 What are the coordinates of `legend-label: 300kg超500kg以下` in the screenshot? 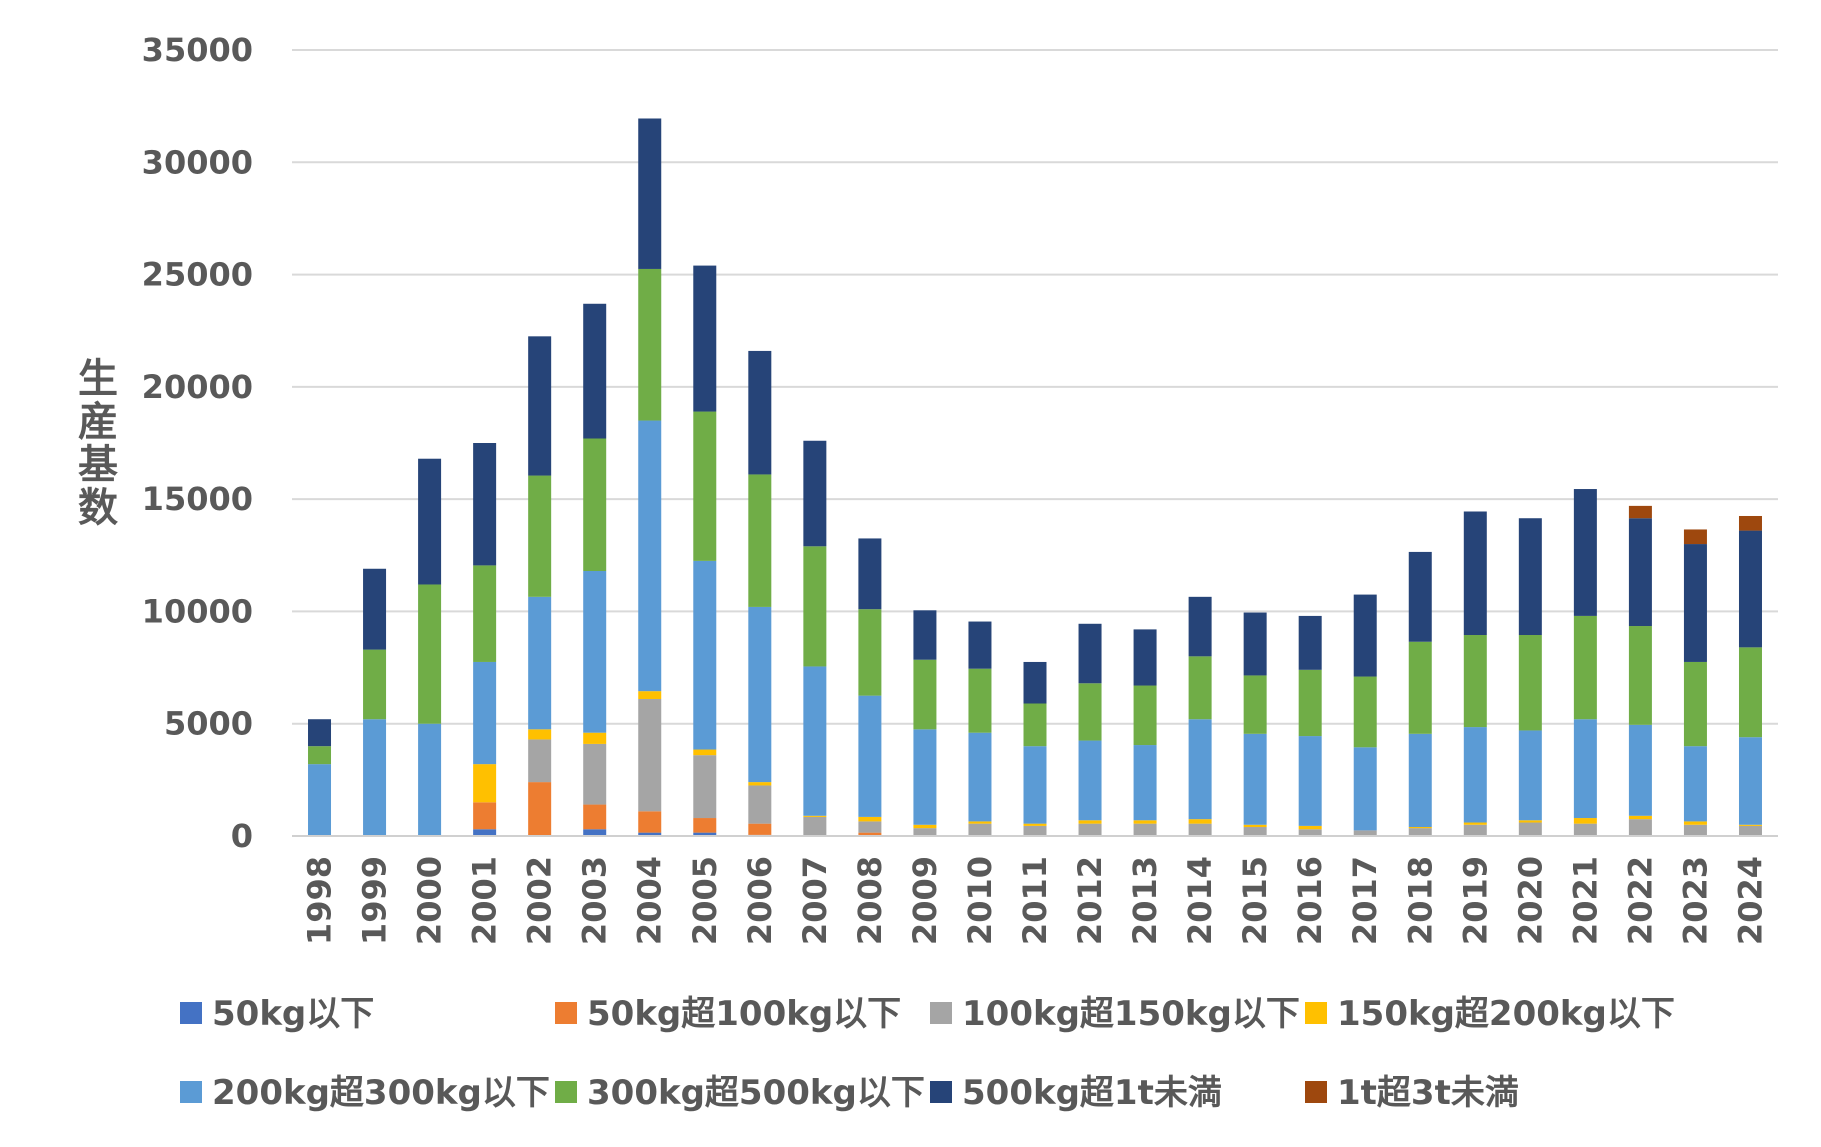 It's located at (756, 1093).